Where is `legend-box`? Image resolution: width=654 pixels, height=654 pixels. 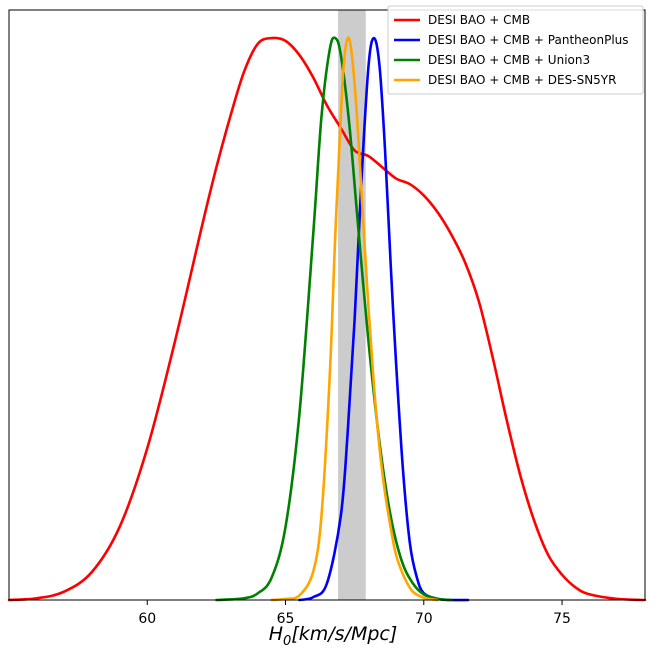
legend-box is located at coordinates (515, 50).